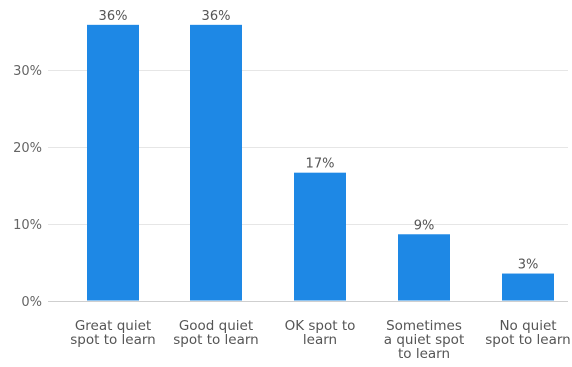  I want to click on y-tick-label: 0%, so click(31, 302).